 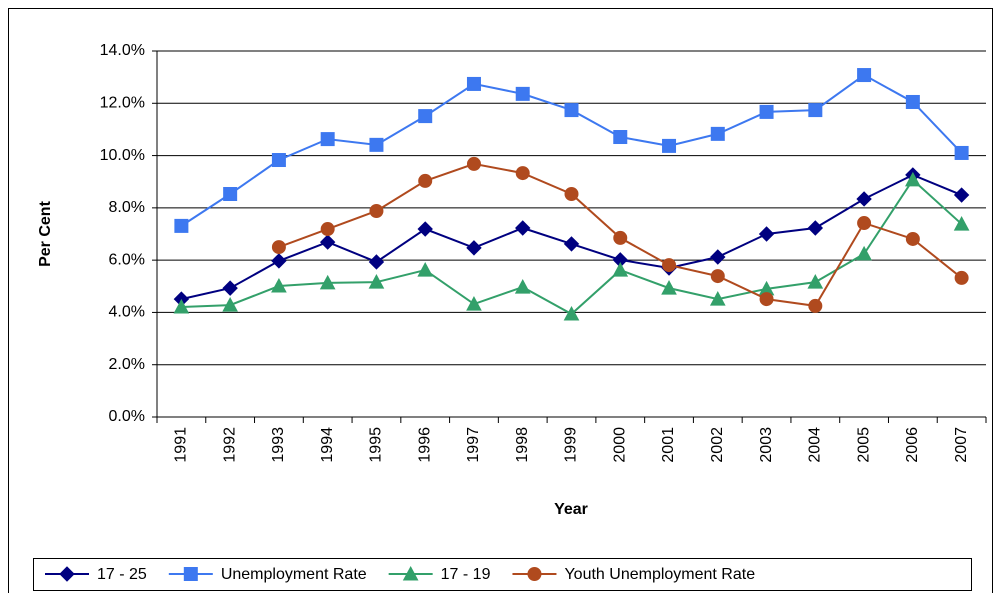 What do you see at coordinates (127, 312) in the screenshot?
I see `y-tick-label: 4.0%` at bounding box center [127, 312].